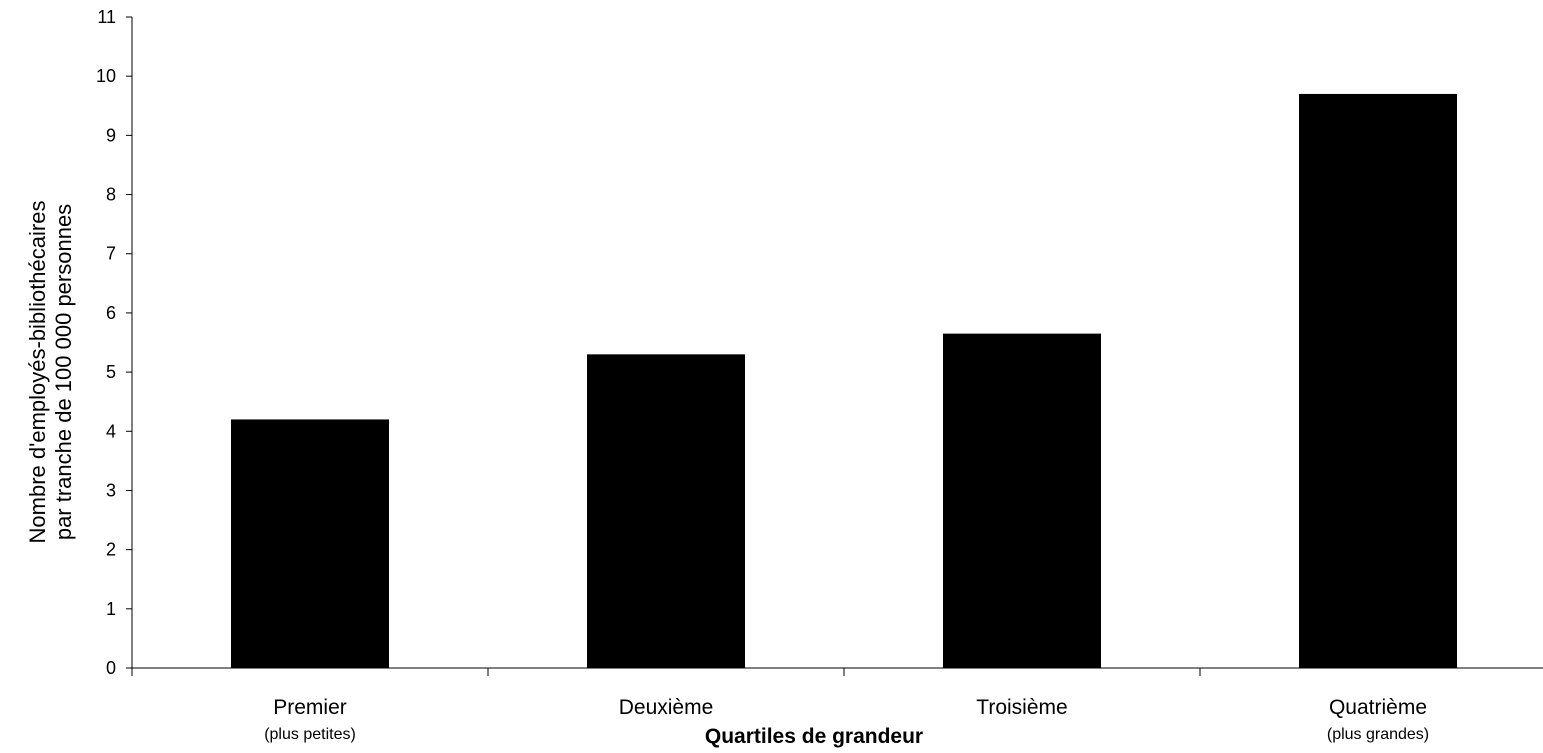  I want to click on x-axis, so click(837, 671).